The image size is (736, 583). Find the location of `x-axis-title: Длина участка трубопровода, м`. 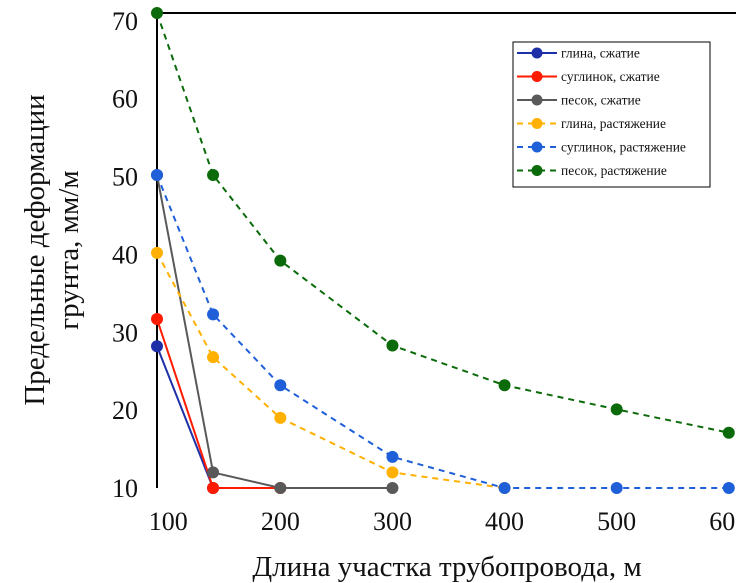

x-axis-title: Длина участка трубопровода, м is located at coordinates (446, 567).